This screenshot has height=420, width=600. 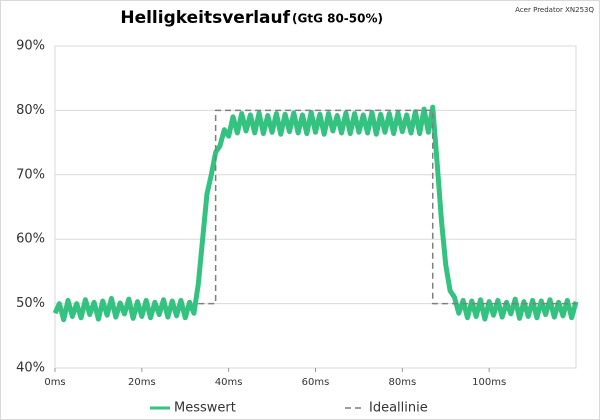 I want to click on y-tick-label: 90%, so click(x=30, y=46).